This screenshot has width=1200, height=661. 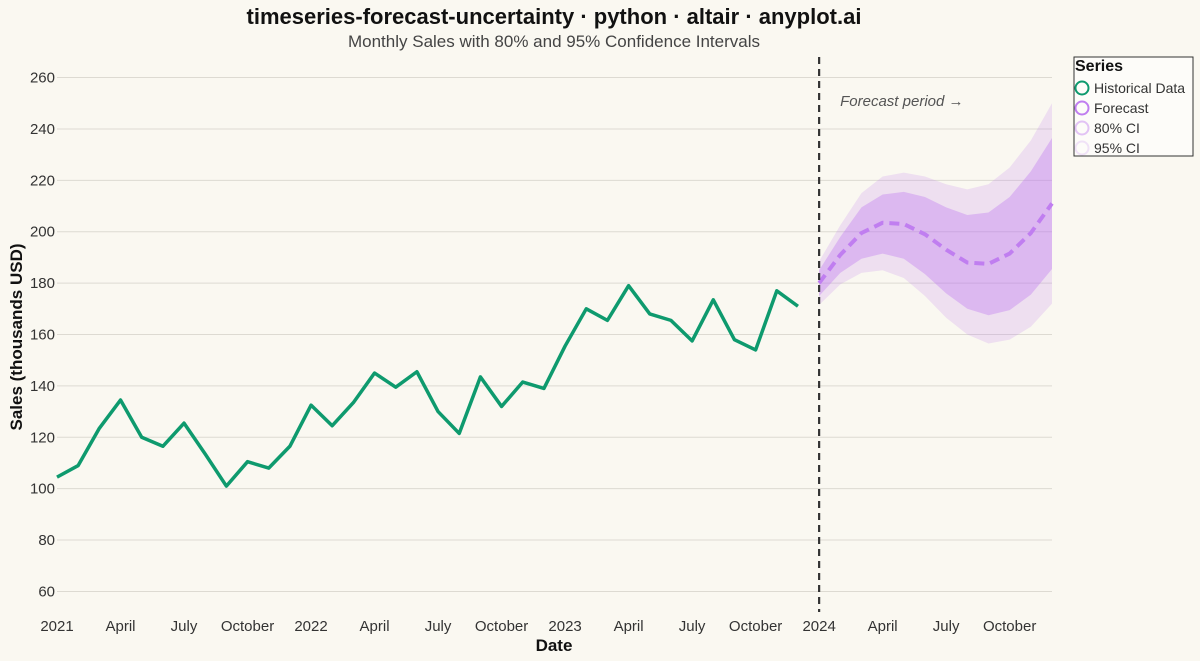 I want to click on y-axis: 60 80 100 120 140 160 180 200 220 240 260, so click(x=42, y=335).